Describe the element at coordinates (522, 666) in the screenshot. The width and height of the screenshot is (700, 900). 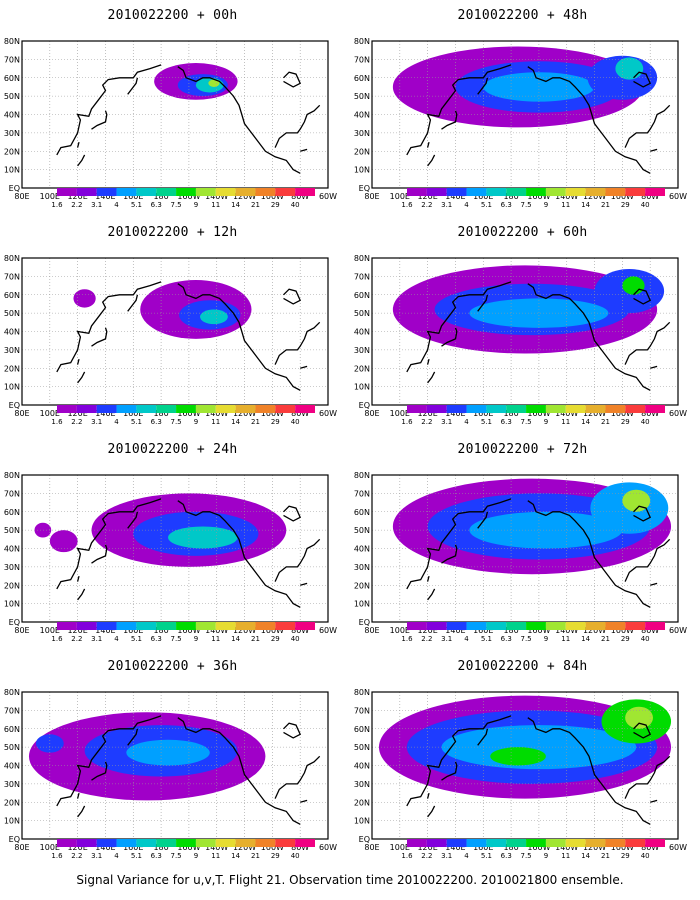
I see `panel-title: 2010022200 + 84h` at that location.